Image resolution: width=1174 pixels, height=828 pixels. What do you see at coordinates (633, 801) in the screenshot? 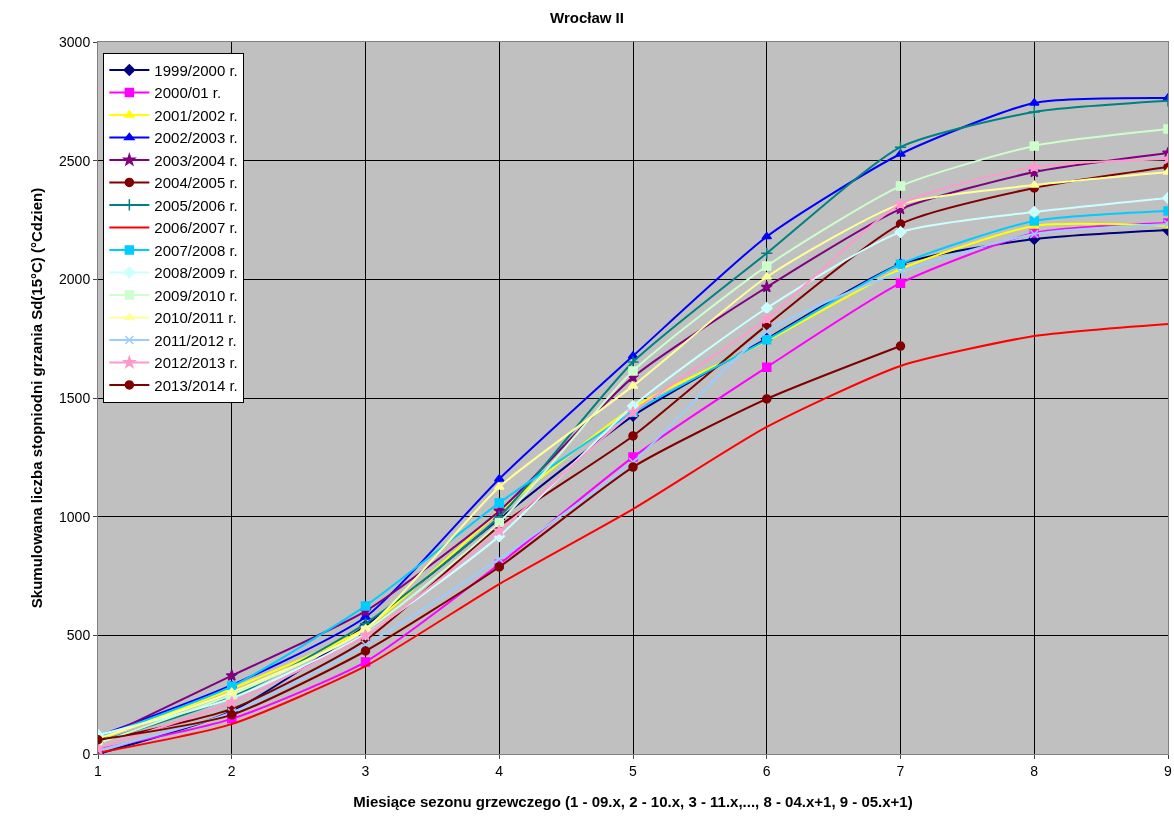
I see `x-axis-title: Miesiące sezonu grzewczego (1 - 09.x, 2 - 10.x, 3 - 11.x,..., 8 - 04.x+1, 9 - 05.x+1)` at bounding box center [633, 801].